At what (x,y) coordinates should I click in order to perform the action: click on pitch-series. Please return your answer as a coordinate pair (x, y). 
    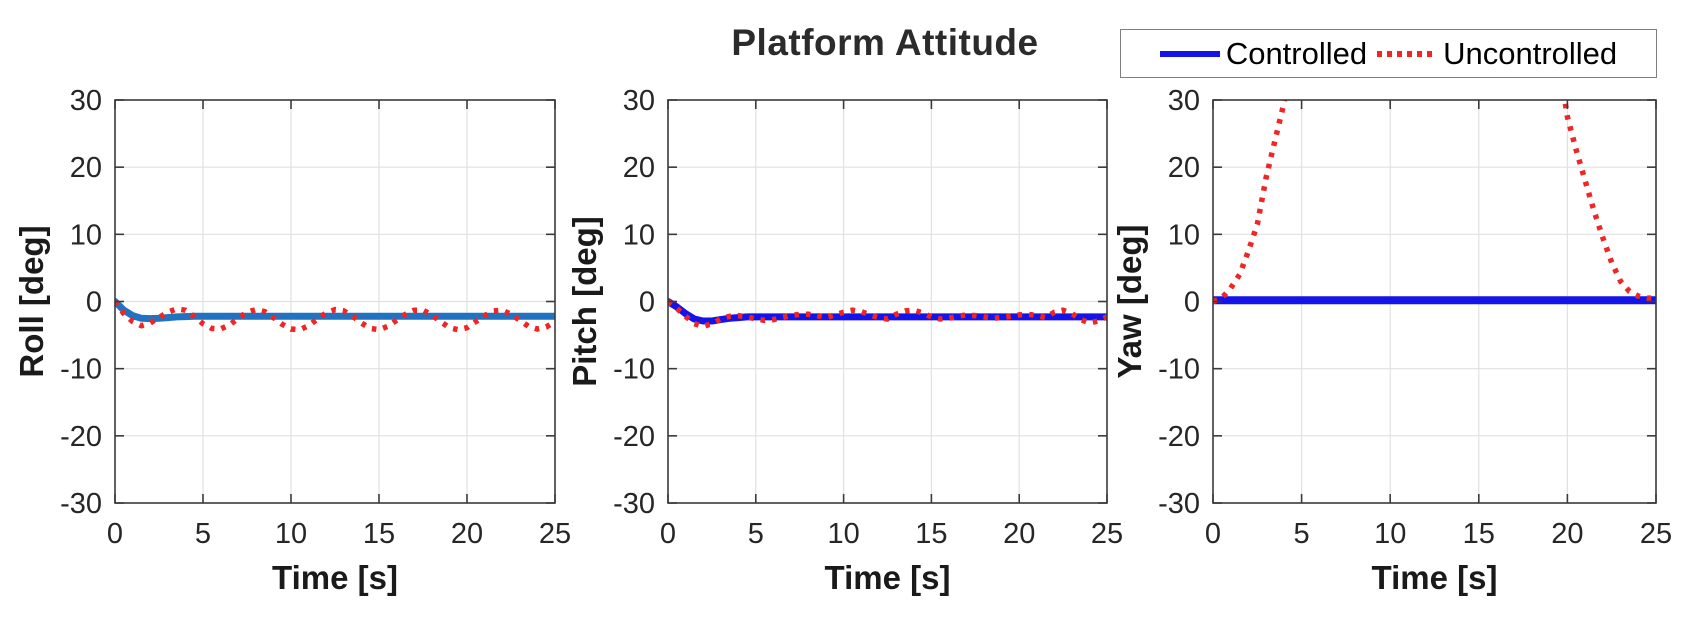
    Looking at the image, I should click on (887, 314).